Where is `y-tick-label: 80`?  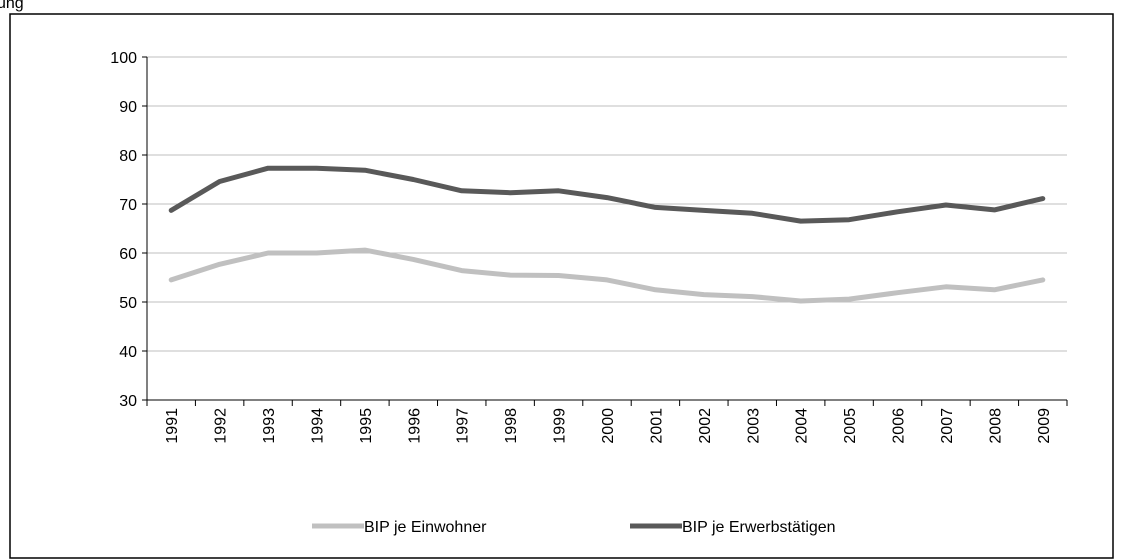
y-tick-label: 80 is located at coordinates (128, 156).